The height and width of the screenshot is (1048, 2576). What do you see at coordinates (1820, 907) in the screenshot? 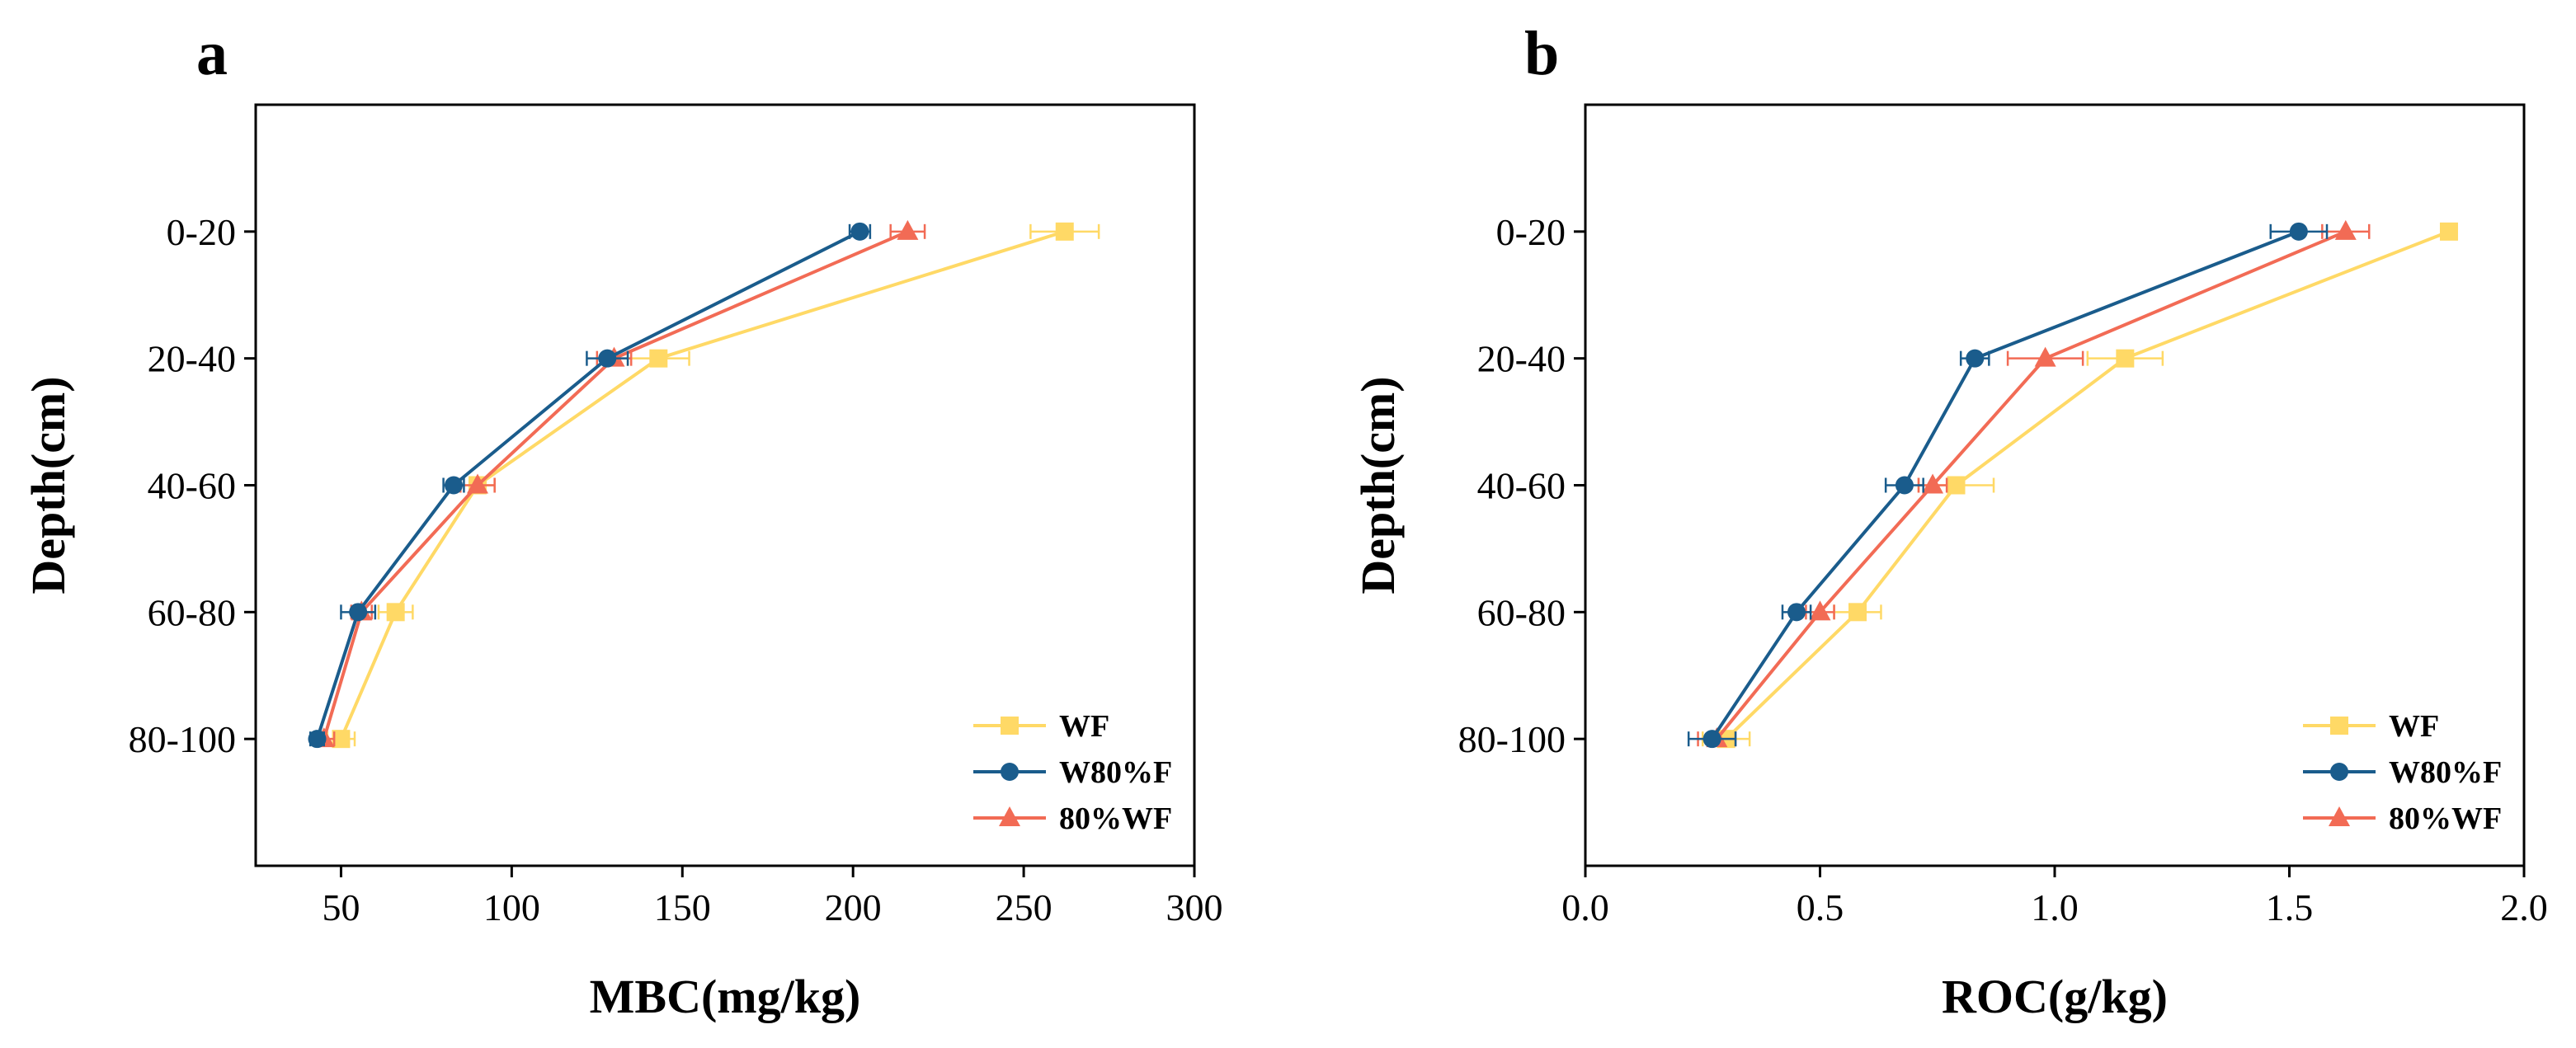
I see `x-tick-label: 0.5` at bounding box center [1820, 907].